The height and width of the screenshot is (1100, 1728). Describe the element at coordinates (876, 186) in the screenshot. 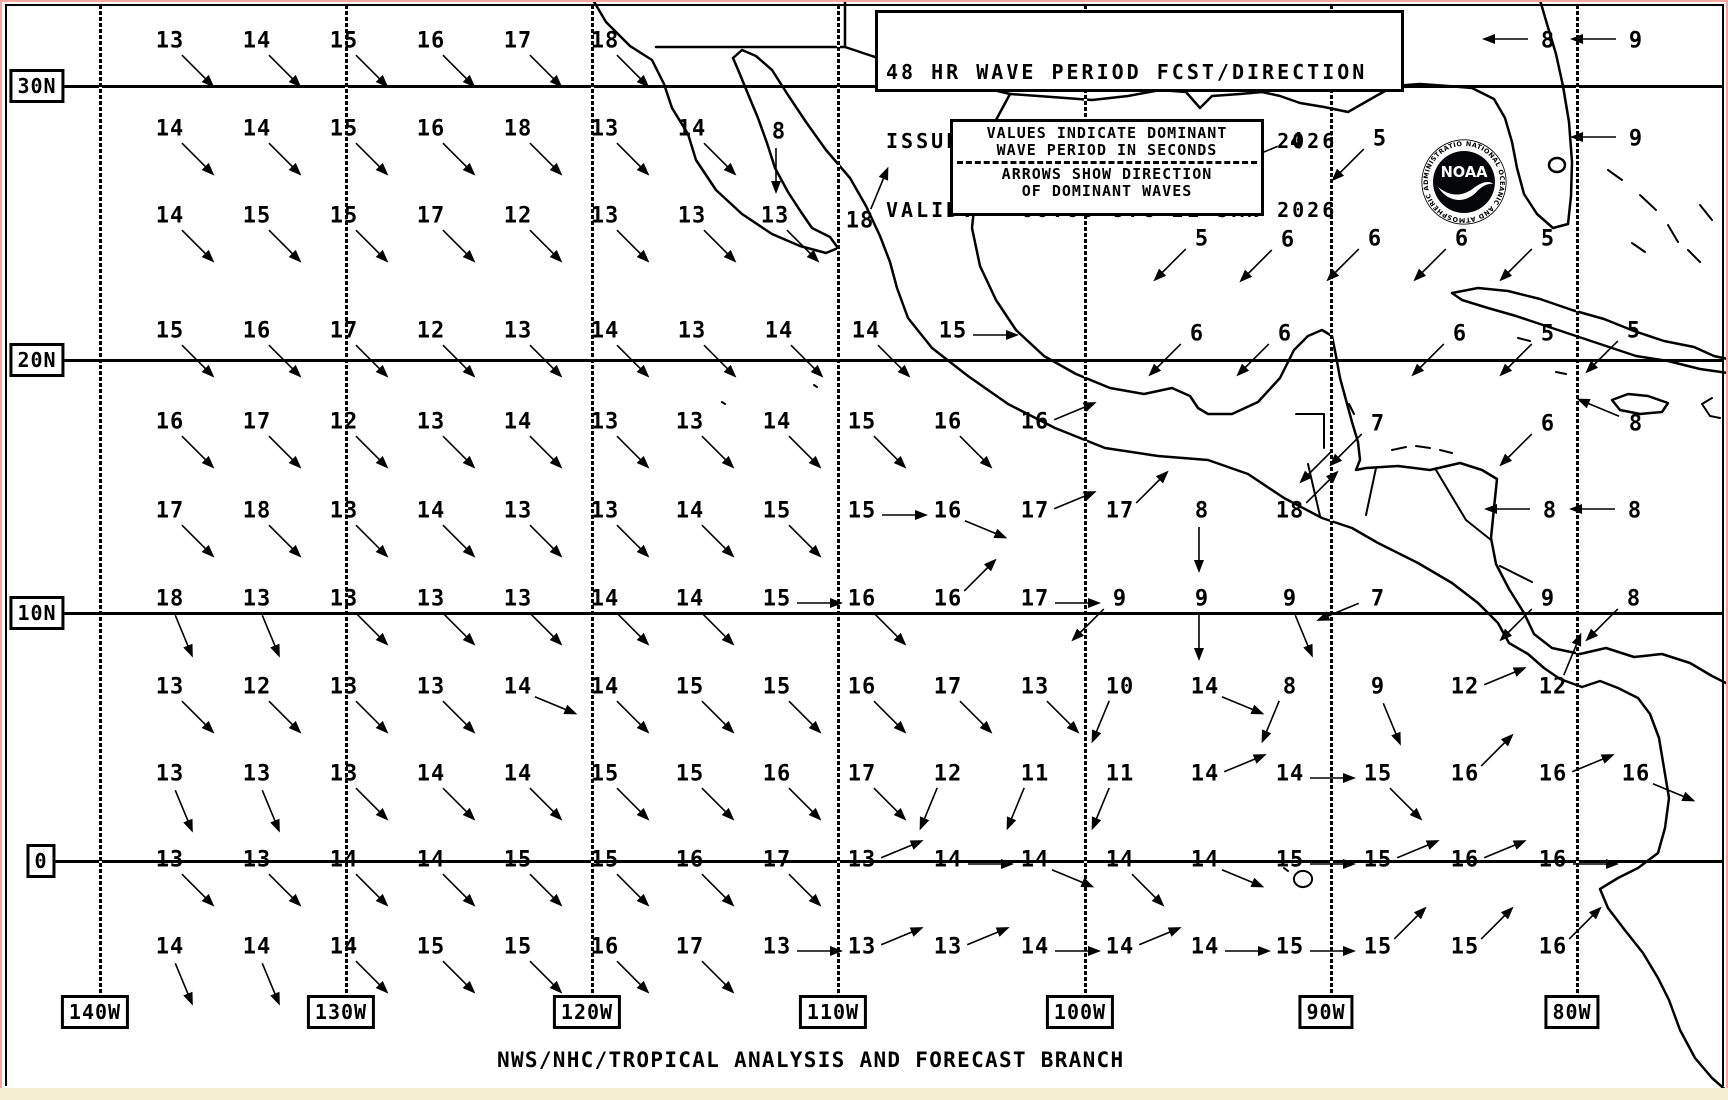

I see `wave-direction-arrow-nne` at that location.